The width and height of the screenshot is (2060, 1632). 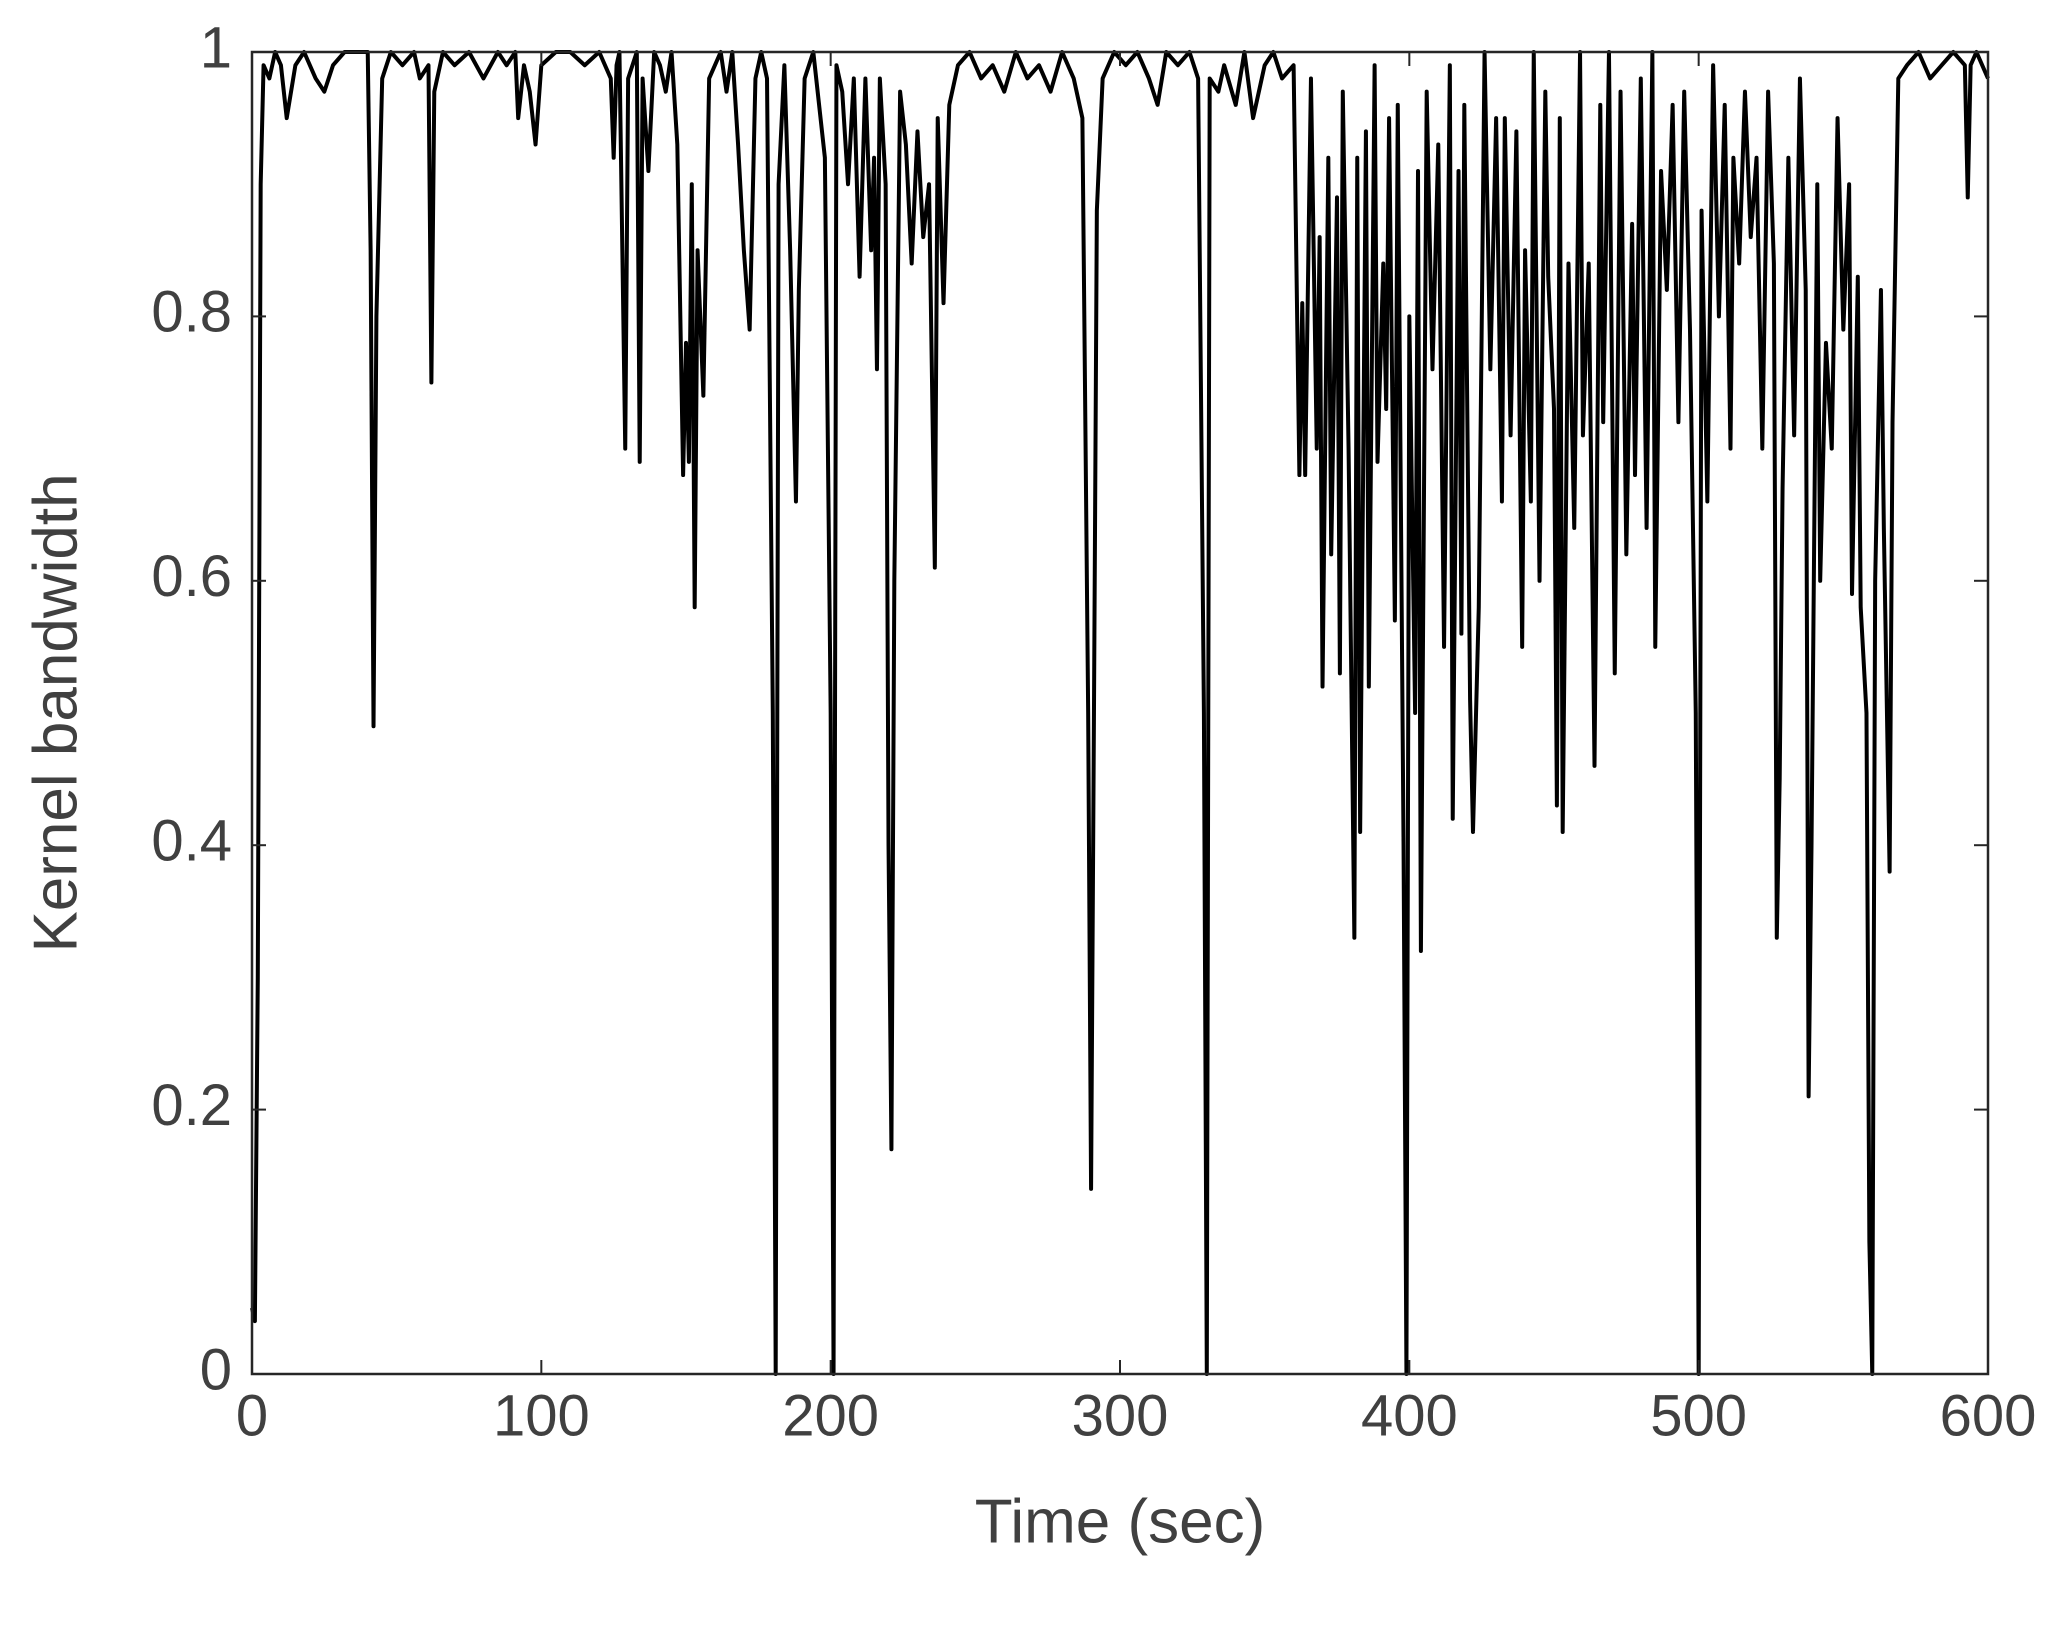 What do you see at coordinates (216, 1369) in the screenshot?
I see `y-tick-label: 0` at bounding box center [216, 1369].